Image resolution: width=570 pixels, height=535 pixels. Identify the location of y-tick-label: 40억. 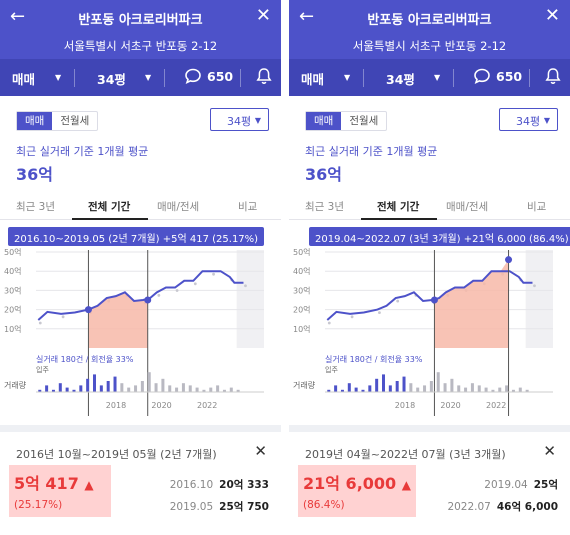
(13, 271).